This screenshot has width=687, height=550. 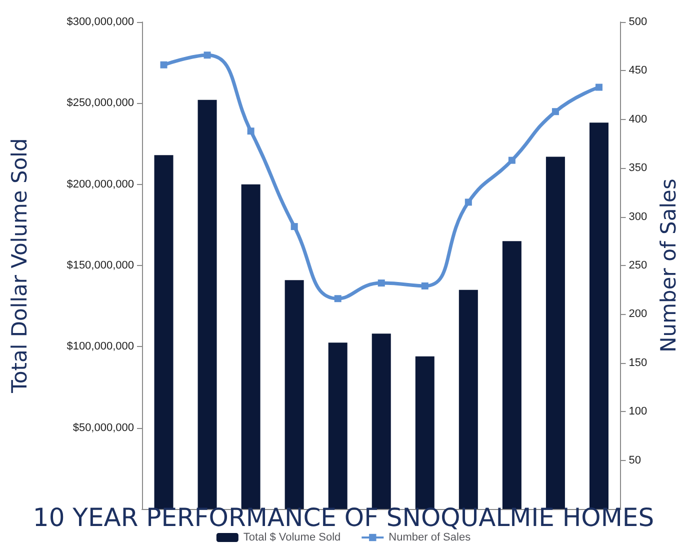 What do you see at coordinates (430, 538) in the screenshot?
I see `legend-label: Number of Sales` at bounding box center [430, 538].